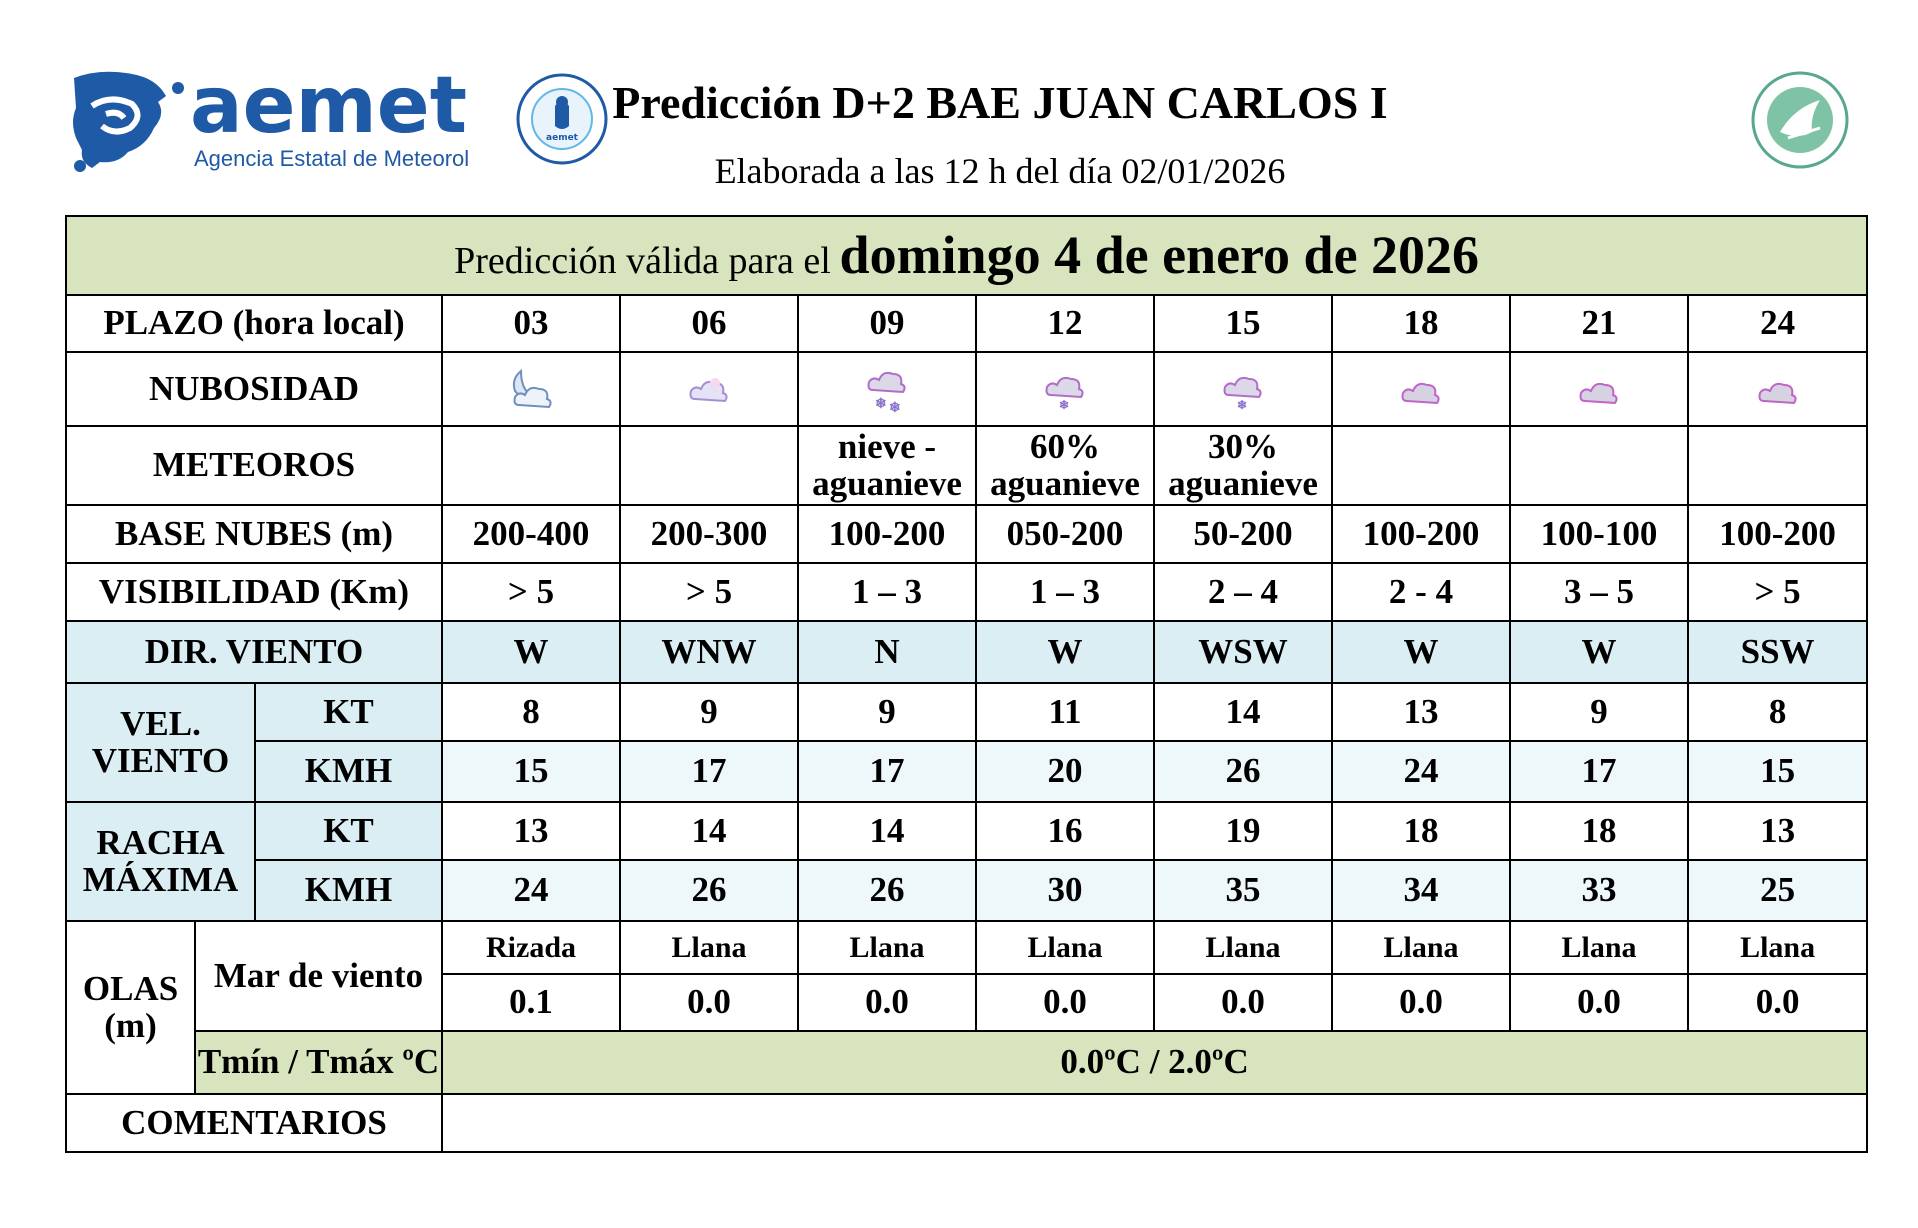 This screenshot has height=1228, width=1918. What do you see at coordinates (1065, 831) in the screenshot?
I see `racha-kt-cell: 16` at bounding box center [1065, 831].